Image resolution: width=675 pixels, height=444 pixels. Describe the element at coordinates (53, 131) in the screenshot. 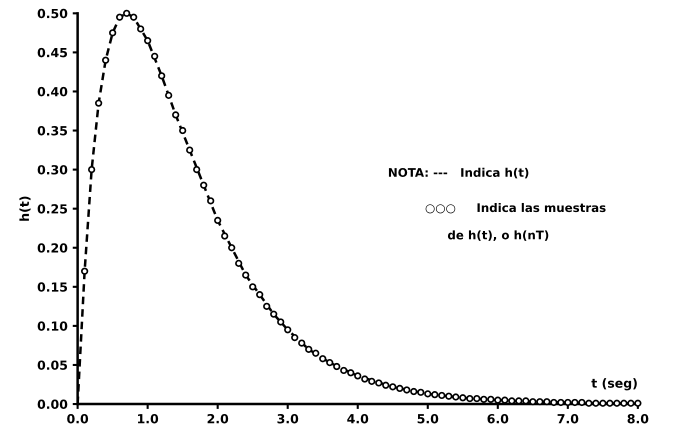

I see `y-tick-label: 0.35` at that location.